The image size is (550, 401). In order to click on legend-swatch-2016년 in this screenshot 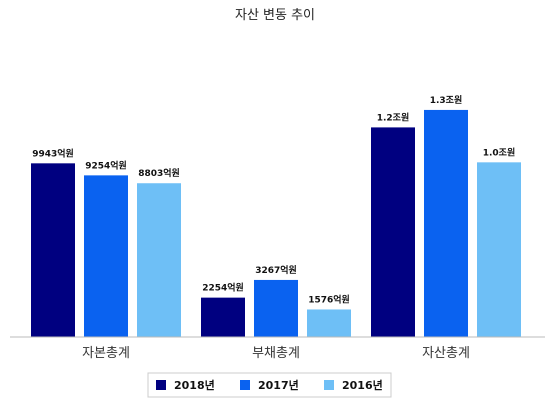, I will do `click(329, 385)`.